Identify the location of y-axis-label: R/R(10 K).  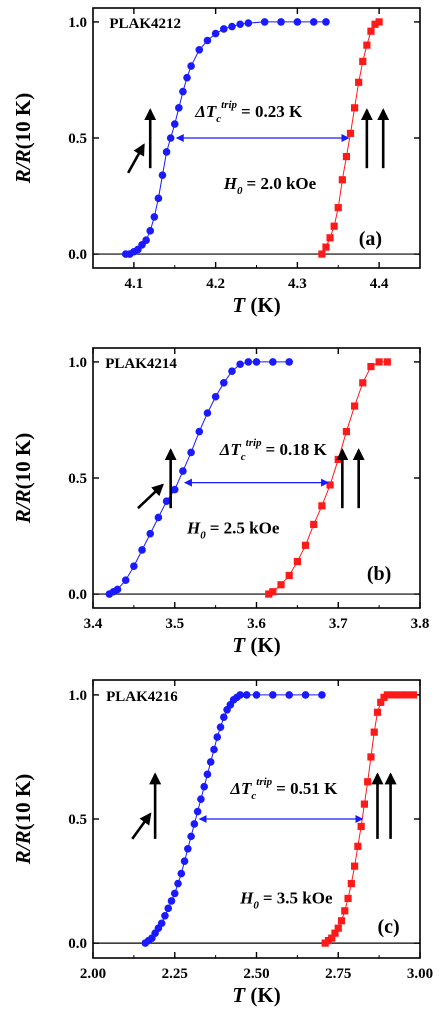
(23, 138).